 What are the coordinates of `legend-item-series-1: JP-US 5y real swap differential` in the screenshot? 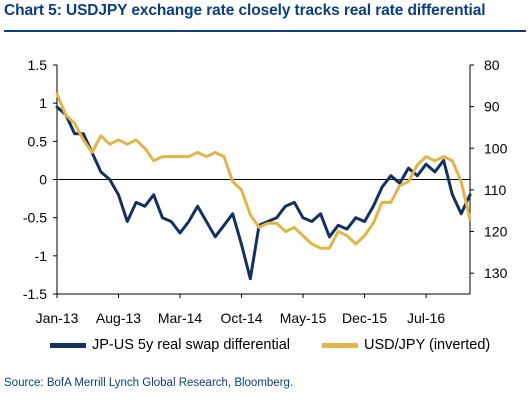 It's located at (170, 345).